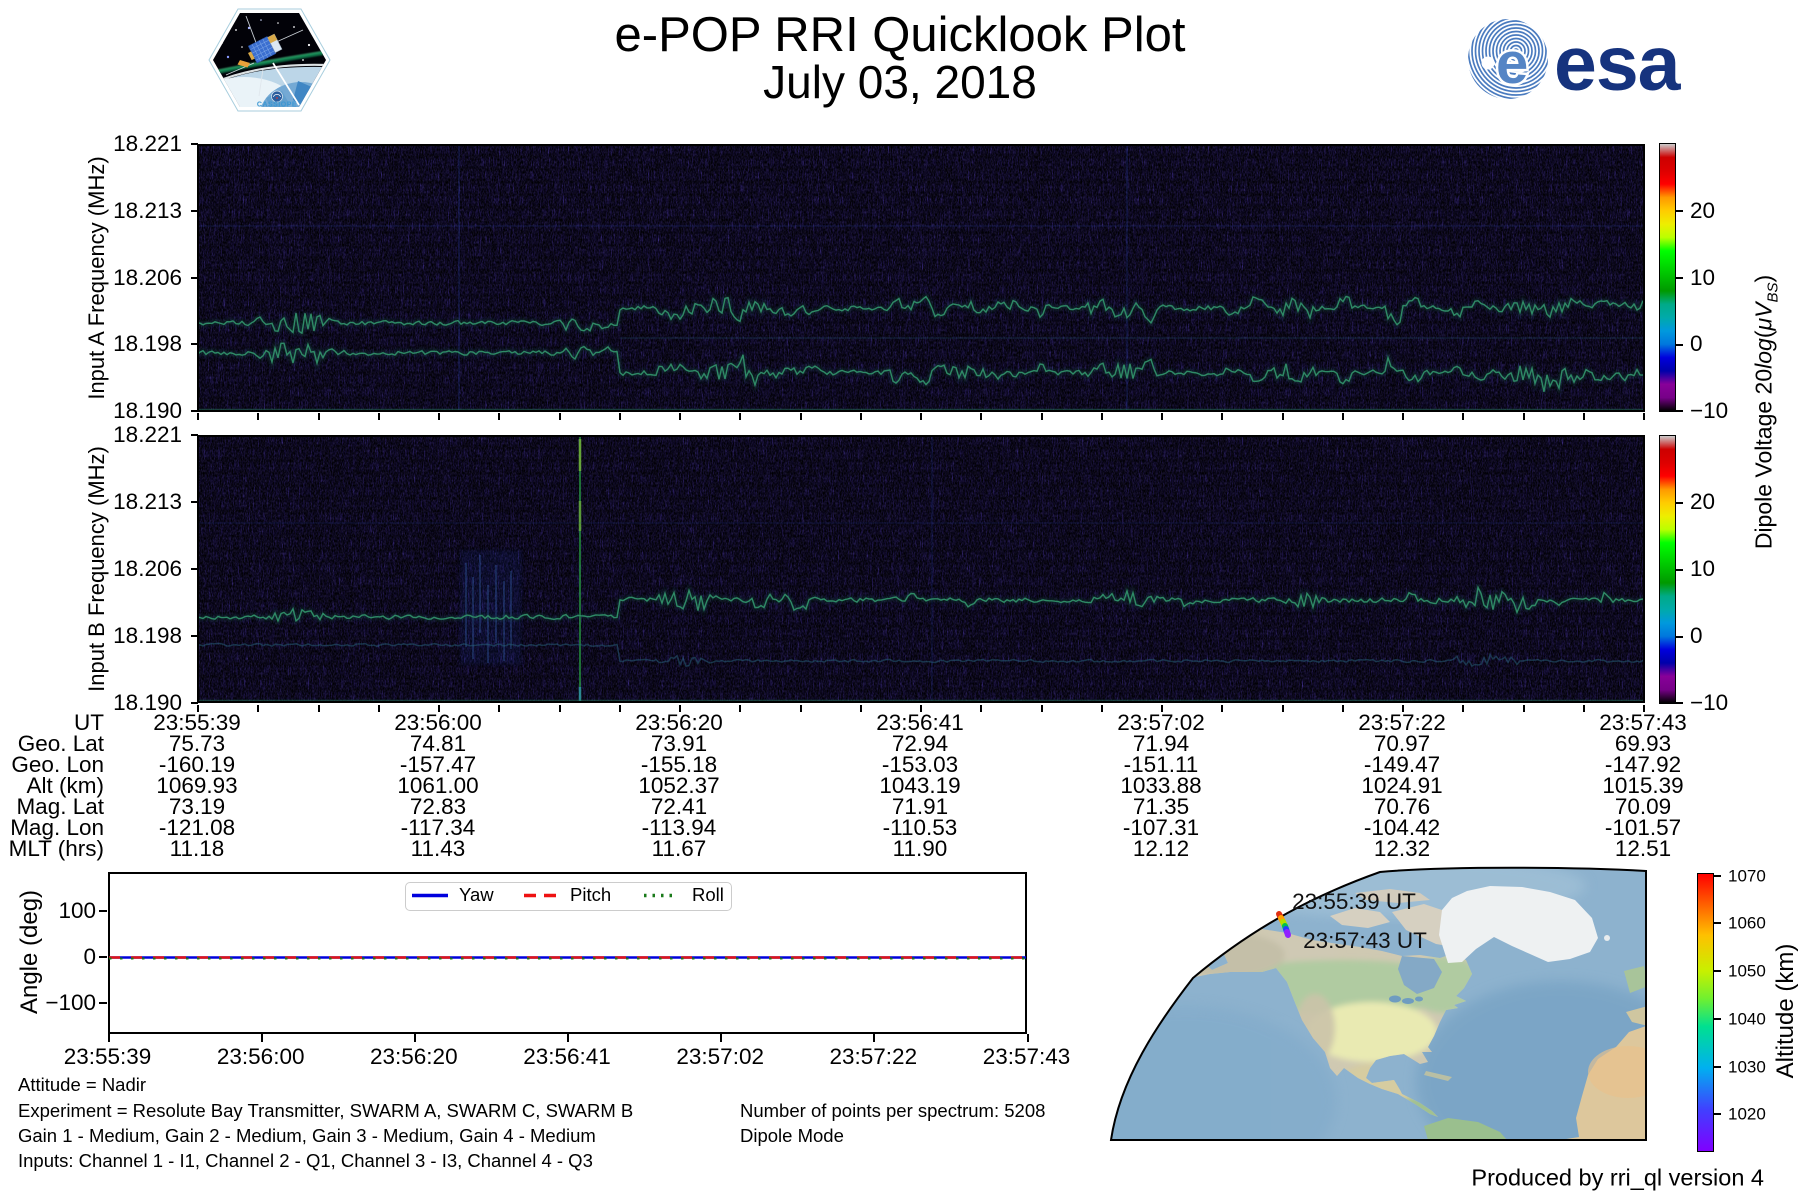 This screenshot has width=1800, height=1200. I want to click on svg-text: CASSIOPE, so click(277, 105).